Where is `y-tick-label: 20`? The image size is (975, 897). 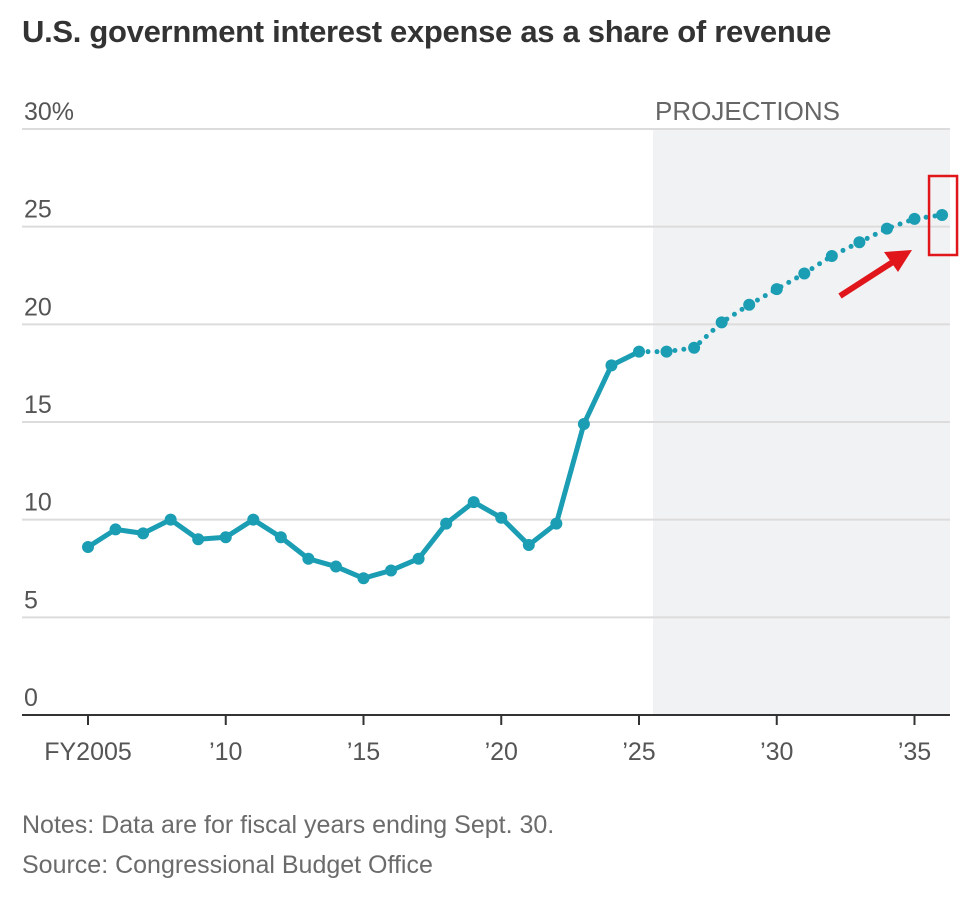
y-tick-label: 20 is located at coordinates (38, 307).